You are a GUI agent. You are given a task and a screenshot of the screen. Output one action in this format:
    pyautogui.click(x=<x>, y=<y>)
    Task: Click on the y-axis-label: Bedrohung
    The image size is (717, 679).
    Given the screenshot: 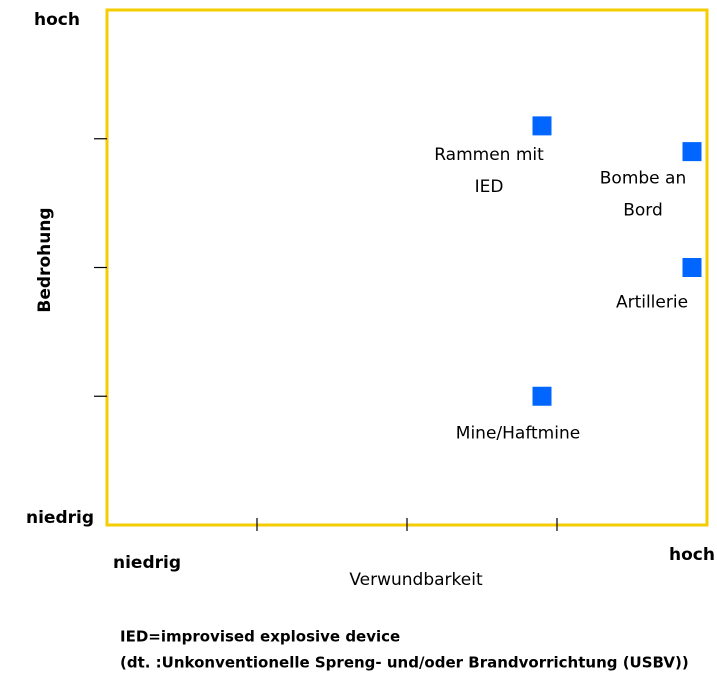 What is the action you would take?
    pyautogui.click(x=45, y=259)
    